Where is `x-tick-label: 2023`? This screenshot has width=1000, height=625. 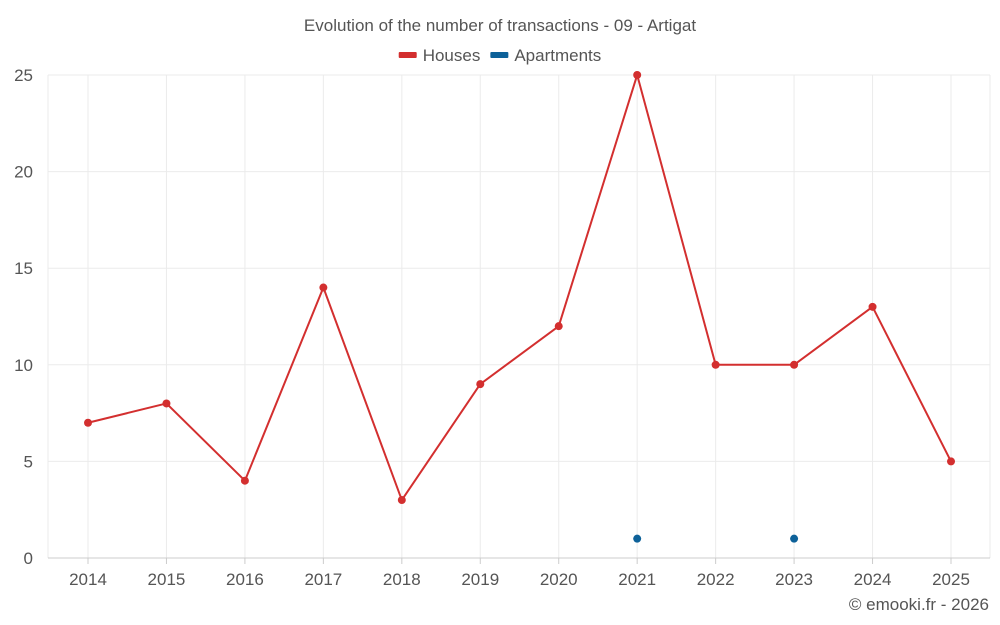 x-tick-label: 2023 is located at coordinates (794, 579).